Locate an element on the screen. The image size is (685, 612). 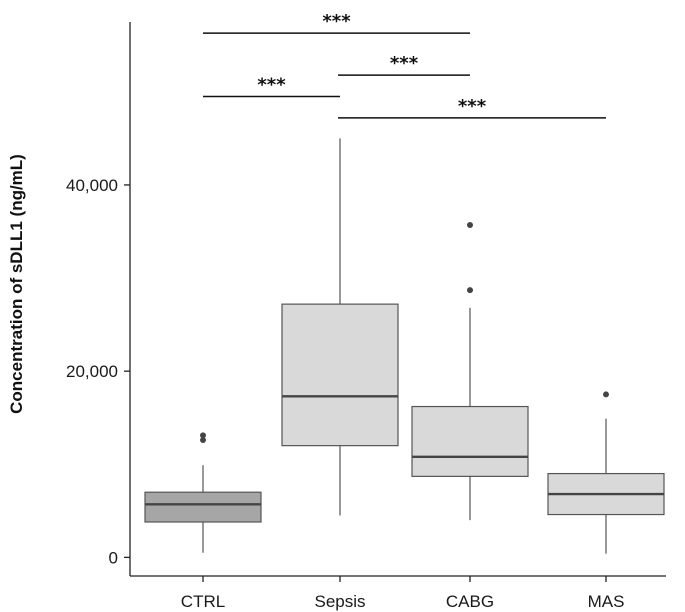
x-tick-label: MAS is located at coordinates (606, 601).